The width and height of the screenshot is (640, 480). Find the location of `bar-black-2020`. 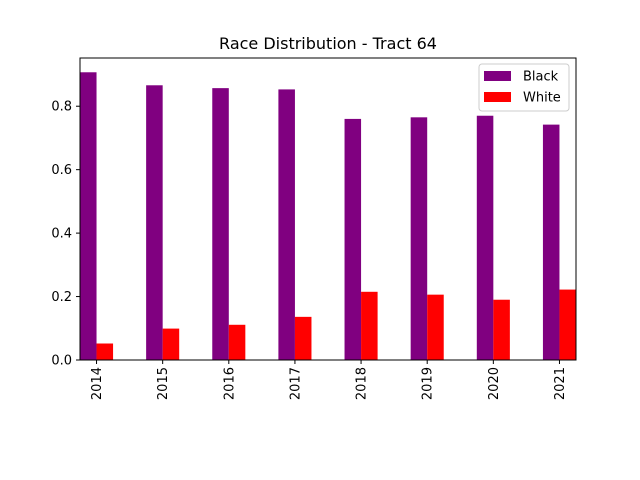

bar-black-2020 is located at coordinates (485, 237).